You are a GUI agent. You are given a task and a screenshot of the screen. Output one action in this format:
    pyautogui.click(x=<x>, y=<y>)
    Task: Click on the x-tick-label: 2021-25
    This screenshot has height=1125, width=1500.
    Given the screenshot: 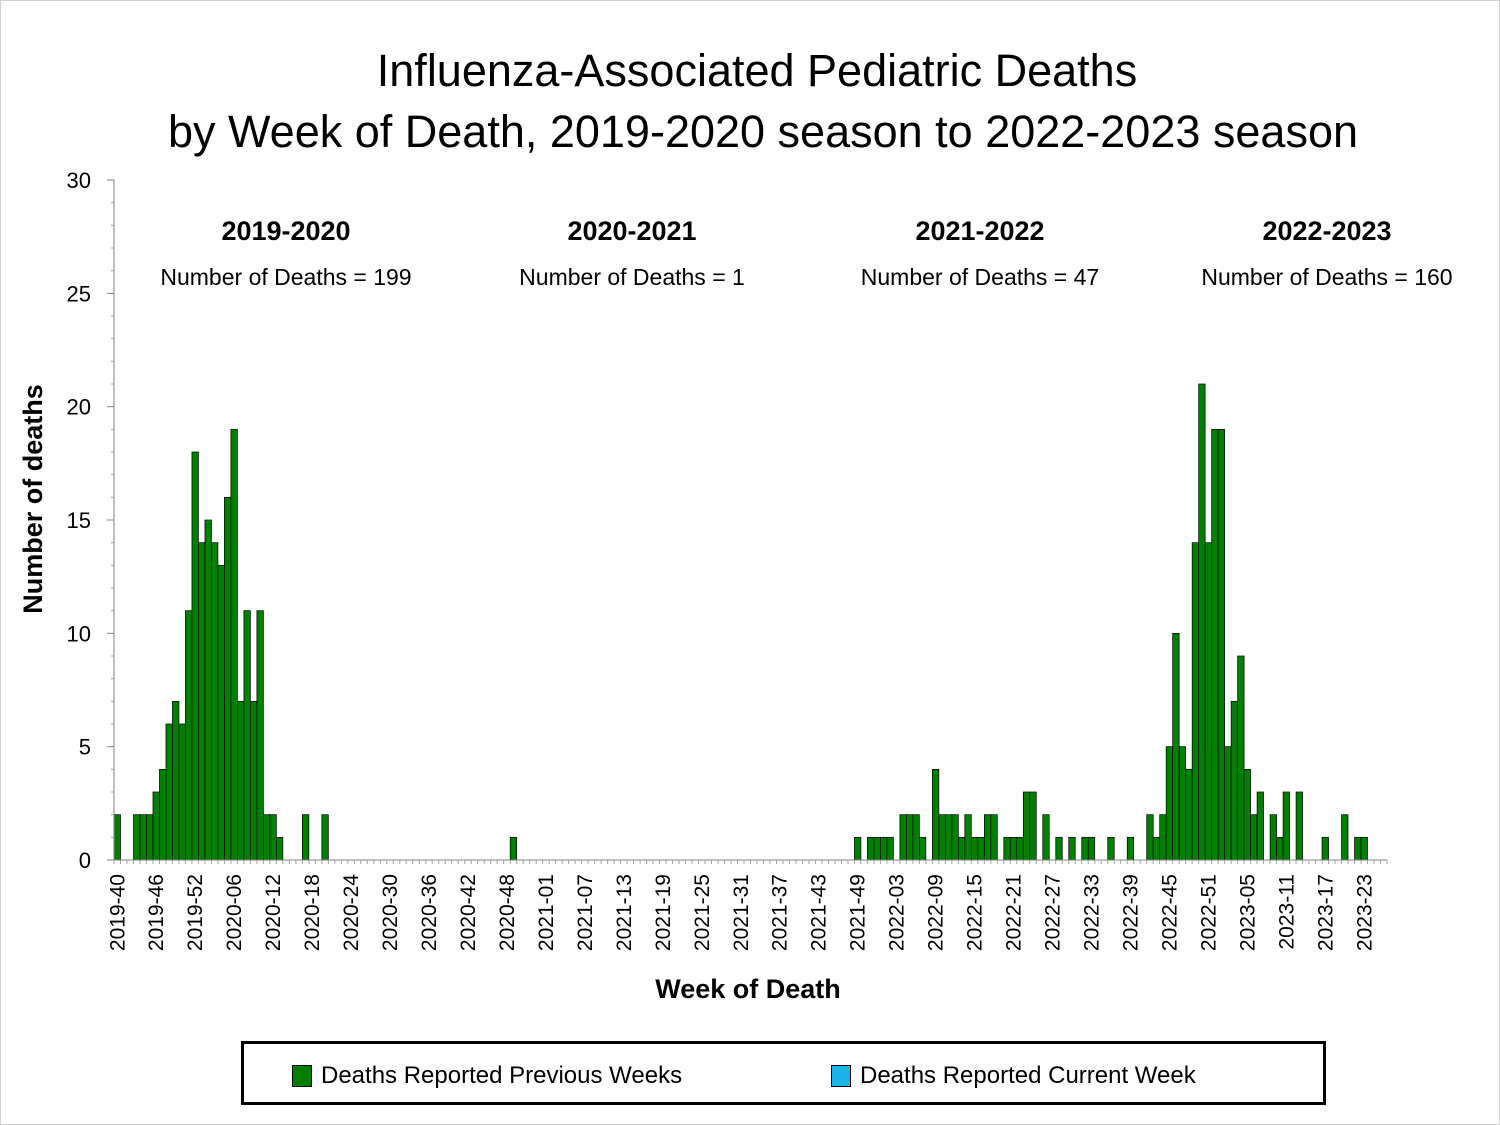 What is the action you would take?
    pyautogui.click(x=702, y=912)
    